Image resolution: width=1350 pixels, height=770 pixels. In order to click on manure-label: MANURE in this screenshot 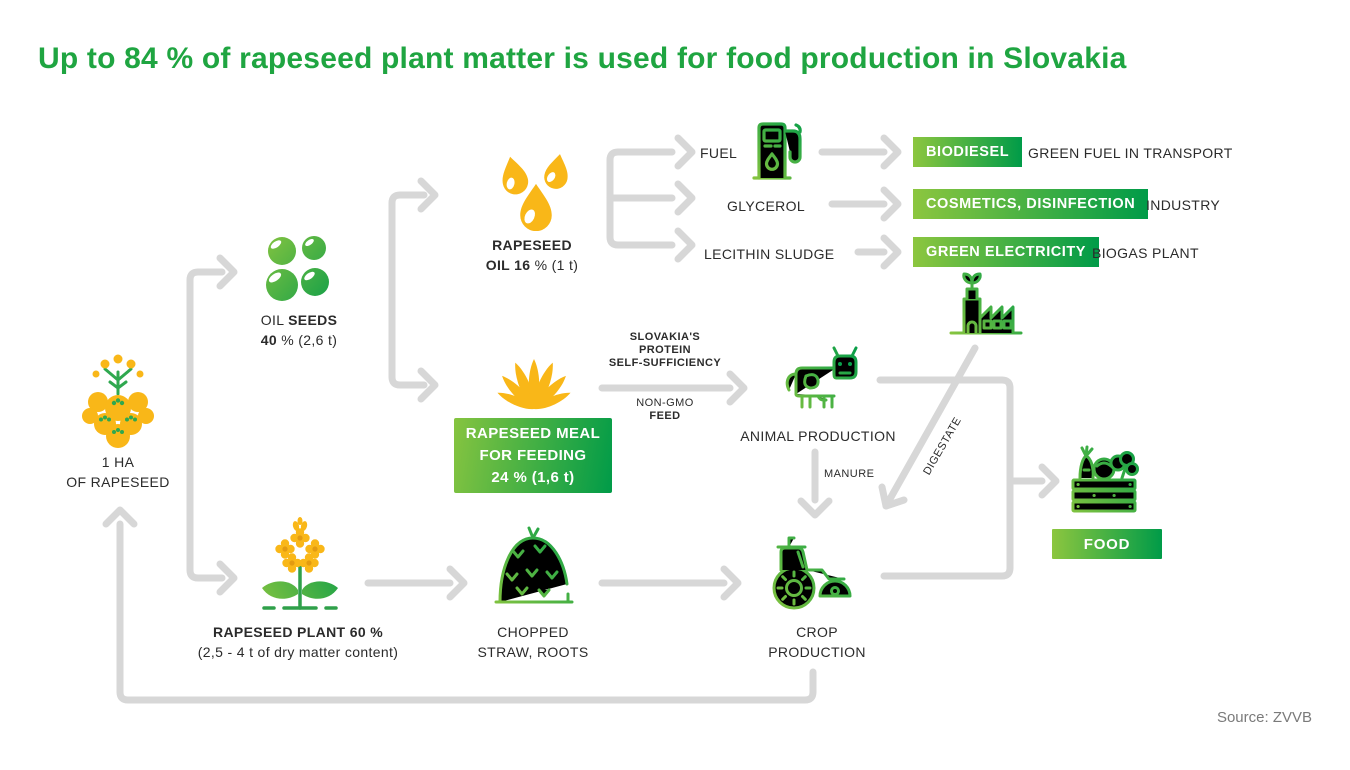, I will do `click(849, 474)`.